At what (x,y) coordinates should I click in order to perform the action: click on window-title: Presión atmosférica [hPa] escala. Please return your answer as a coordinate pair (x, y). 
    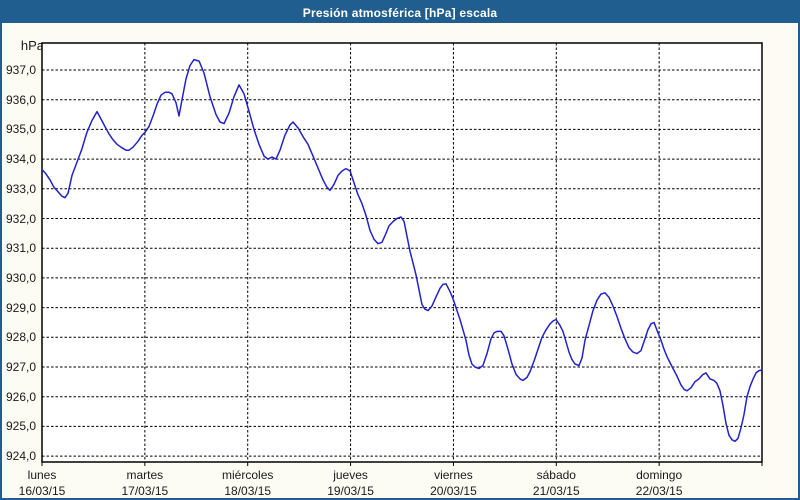
    Looking at the image, I should click on (400, 12).